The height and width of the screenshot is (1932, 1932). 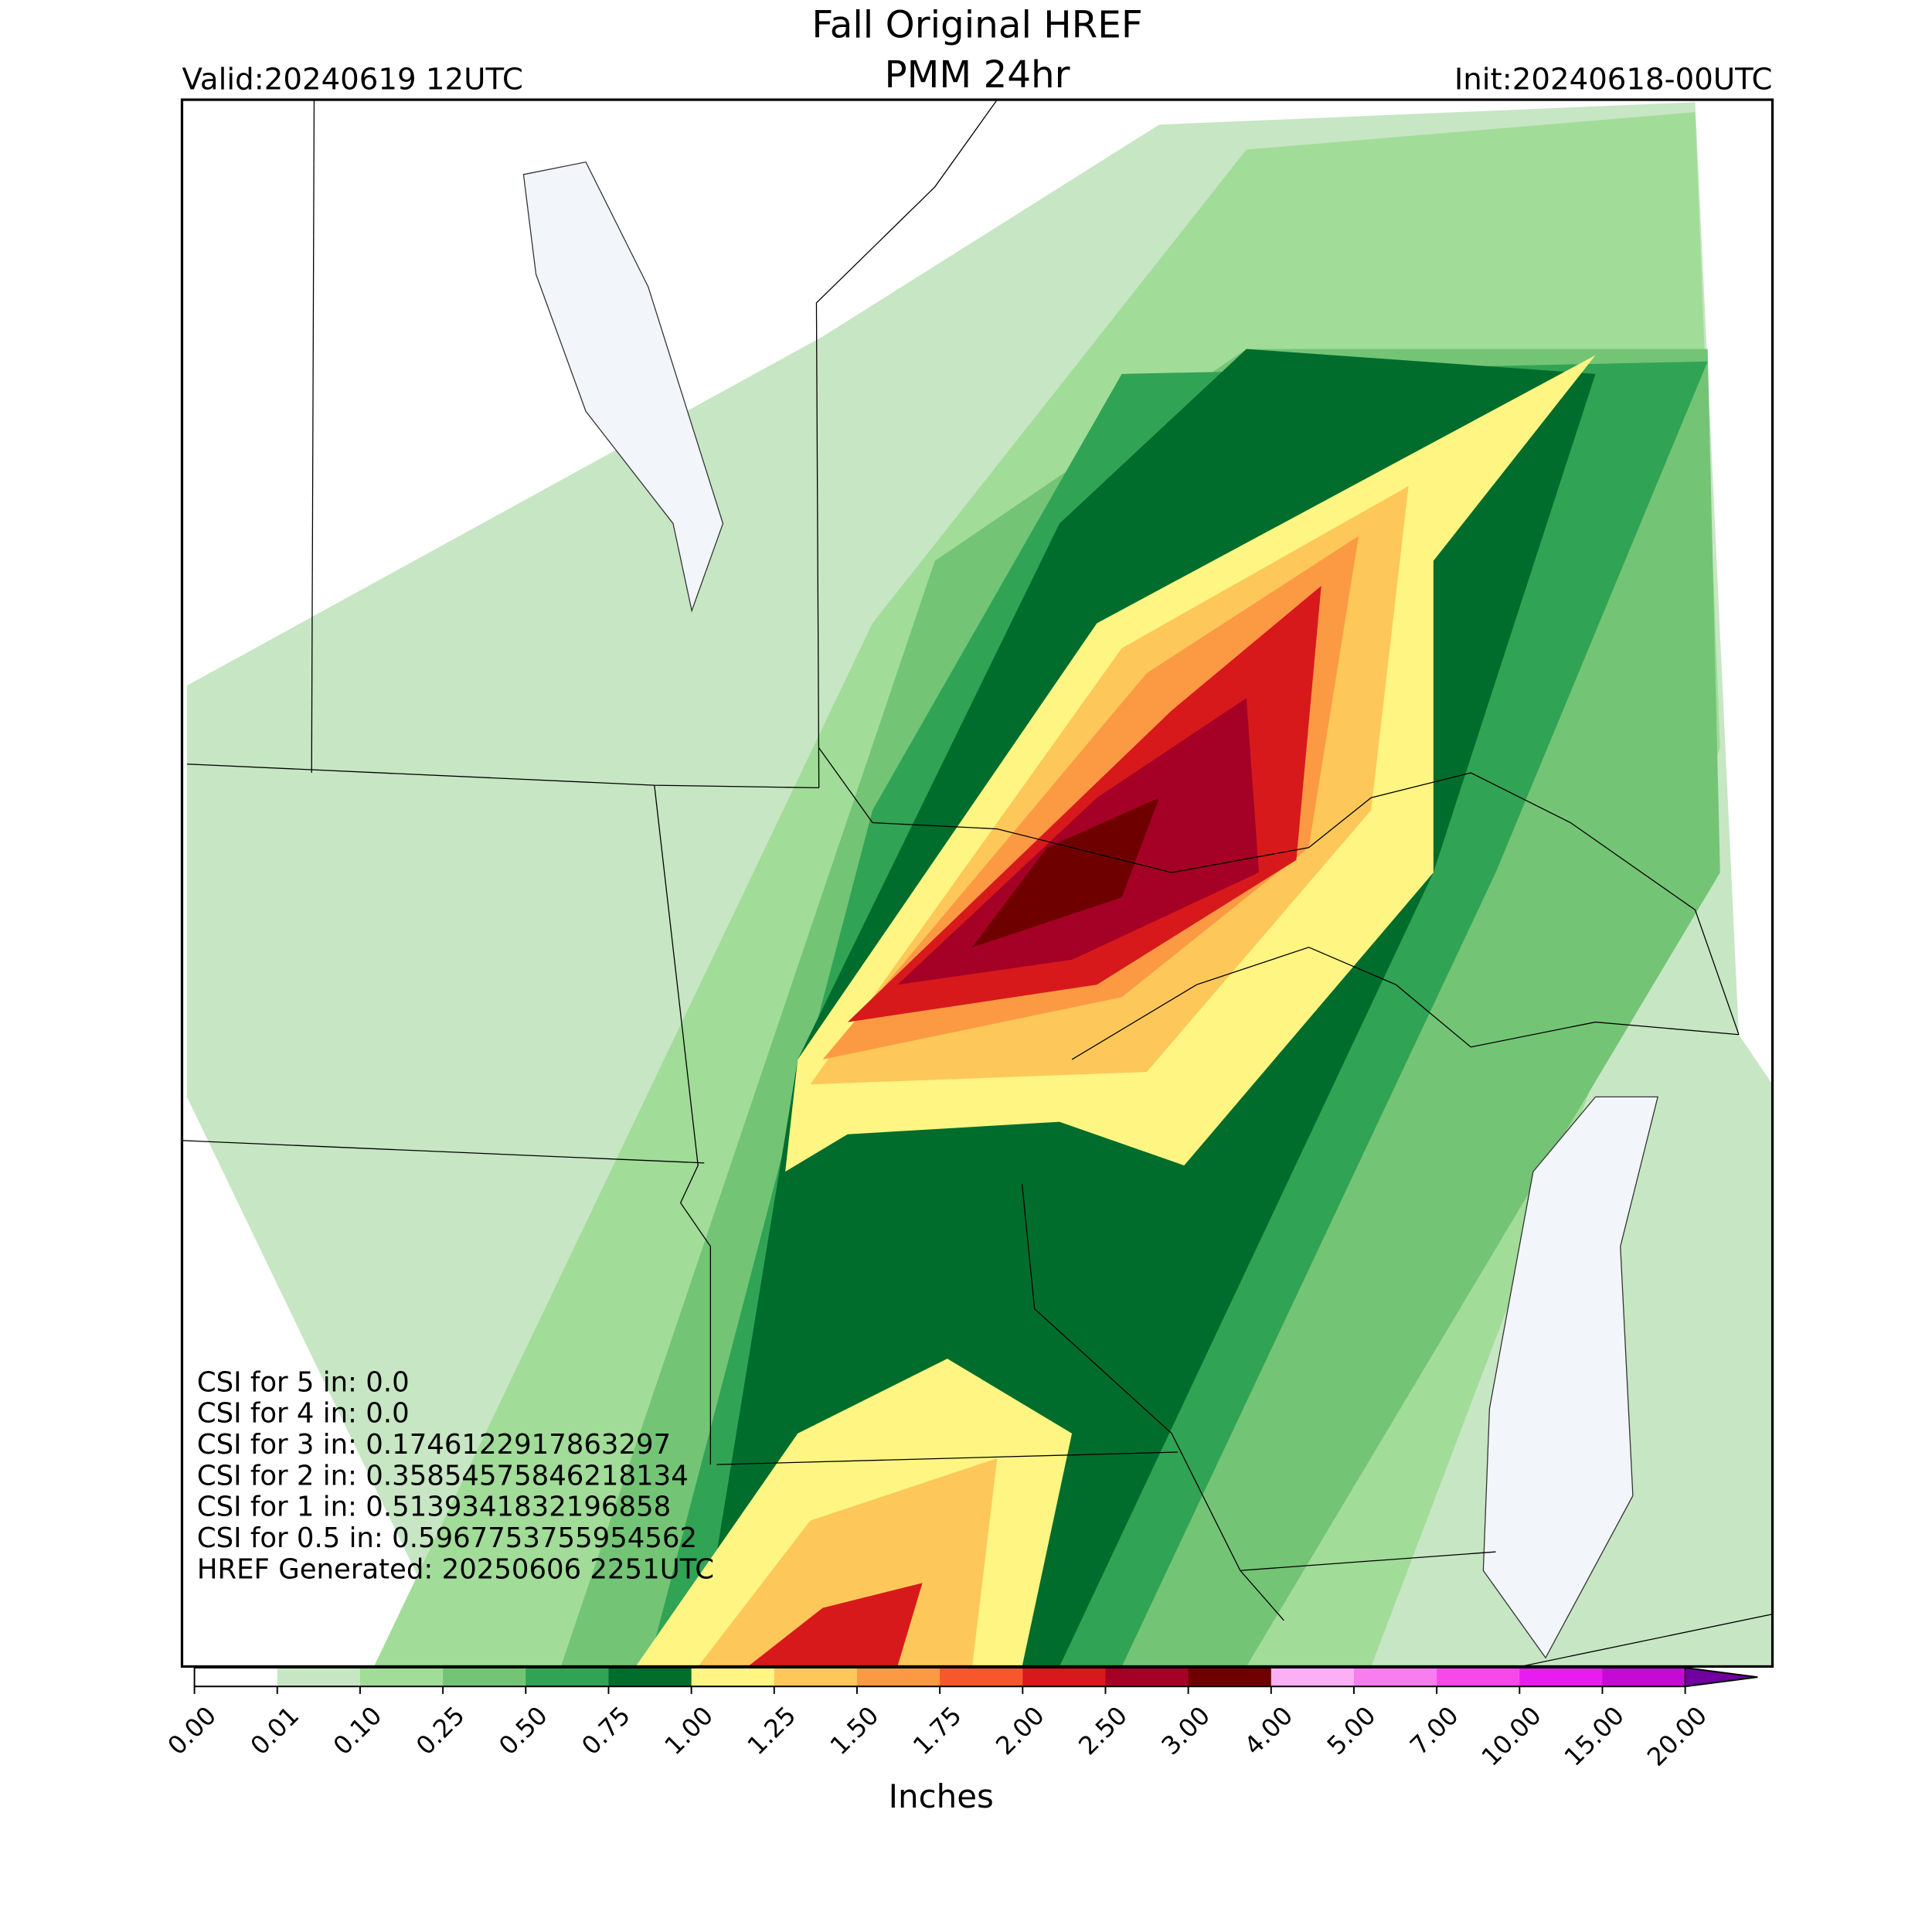 What do you see at coordinates (434, 1445) in the screenshot?
I see `csi-note: CSI for 3 in: 0.1746122917863297` at bounding box center [434, 1445].